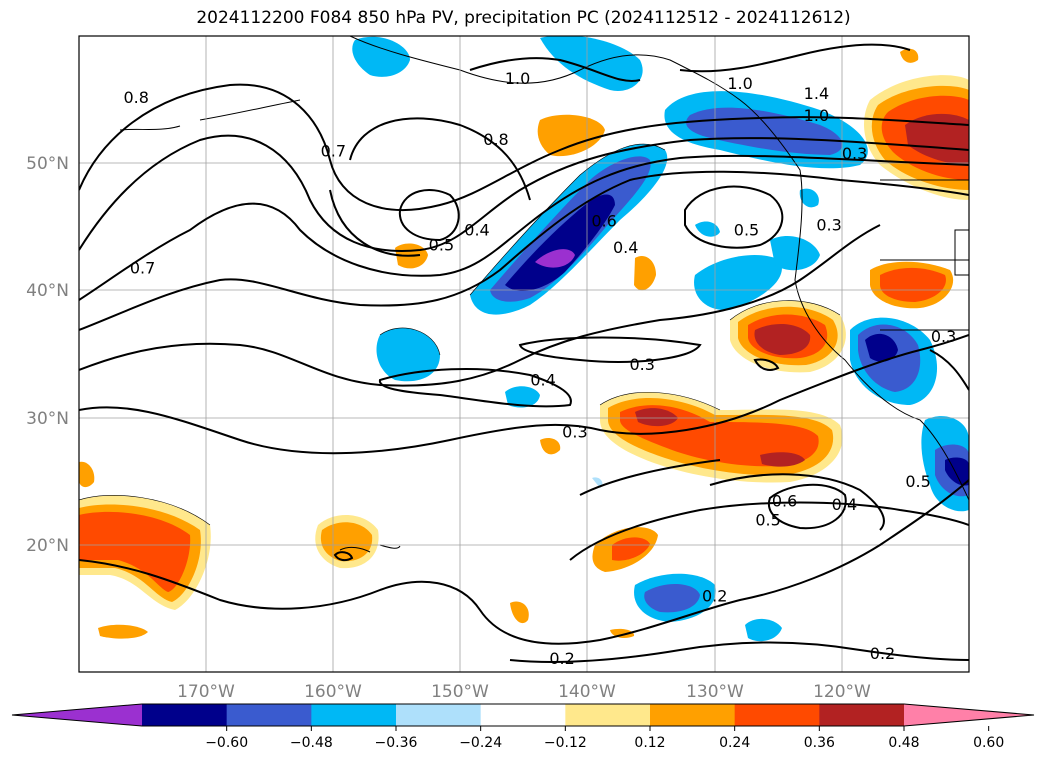  What do you see at coordinates (47, 546) in the screenshot?
I see `lat-tick-label: 20°N` at bounding box center [47, 546].